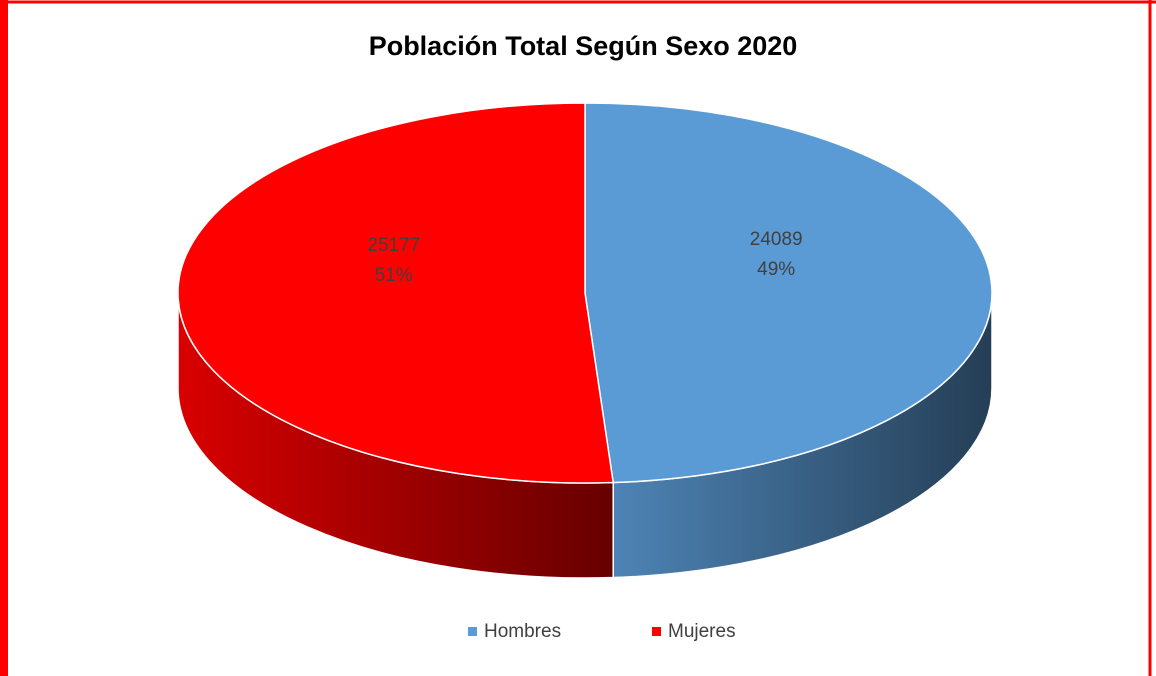 Image resolution: width=1156 pixels, height=676 pixels. Describe the element at coordinates (583, 46) in the screenshot. I see `chart-title: Población Total Según Sexo 2020` at that location.